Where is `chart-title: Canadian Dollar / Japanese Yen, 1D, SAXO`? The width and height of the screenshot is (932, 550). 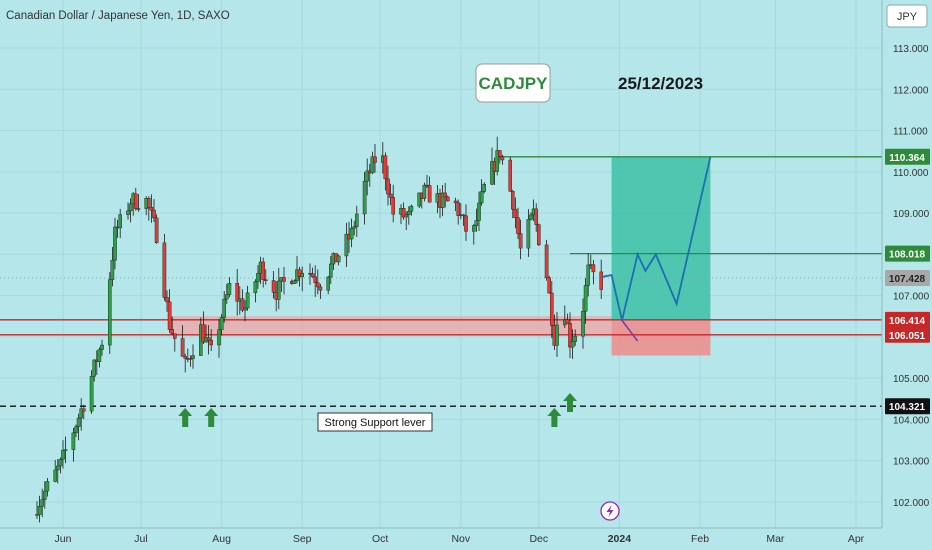 chart-title: Canadian Dollar / Japanese Yen, 1D, SAXO is located at coordinates (118, 16).